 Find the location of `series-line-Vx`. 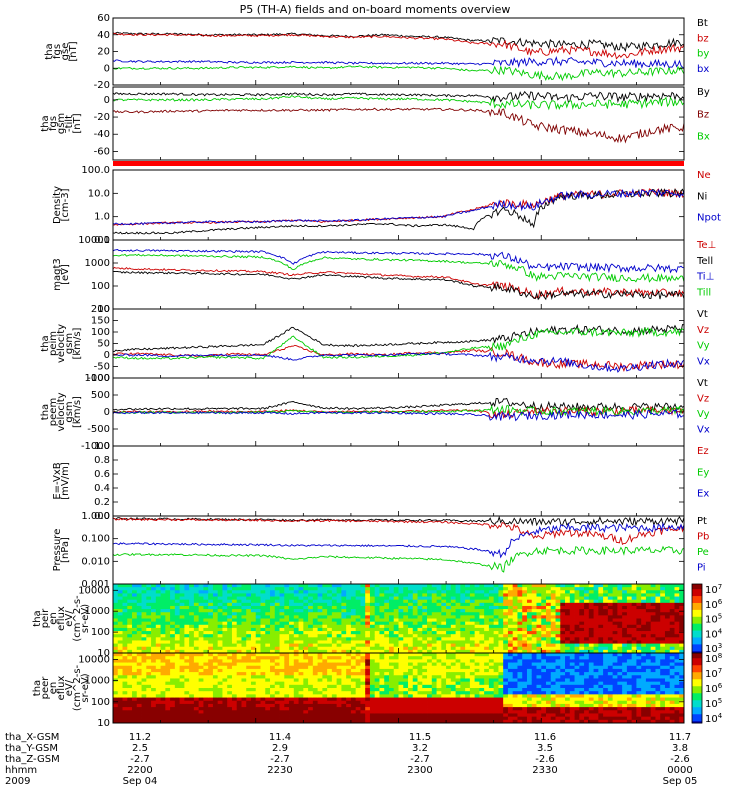

series-line-Vx is located at coordinates (398, 362).